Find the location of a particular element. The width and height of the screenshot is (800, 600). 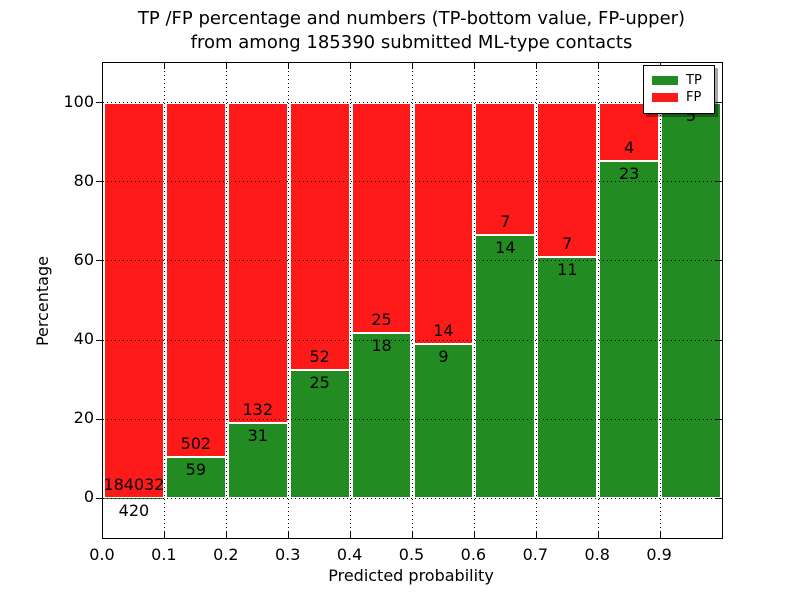

tp-count-label: 420 is located at coordinates (134, 510).